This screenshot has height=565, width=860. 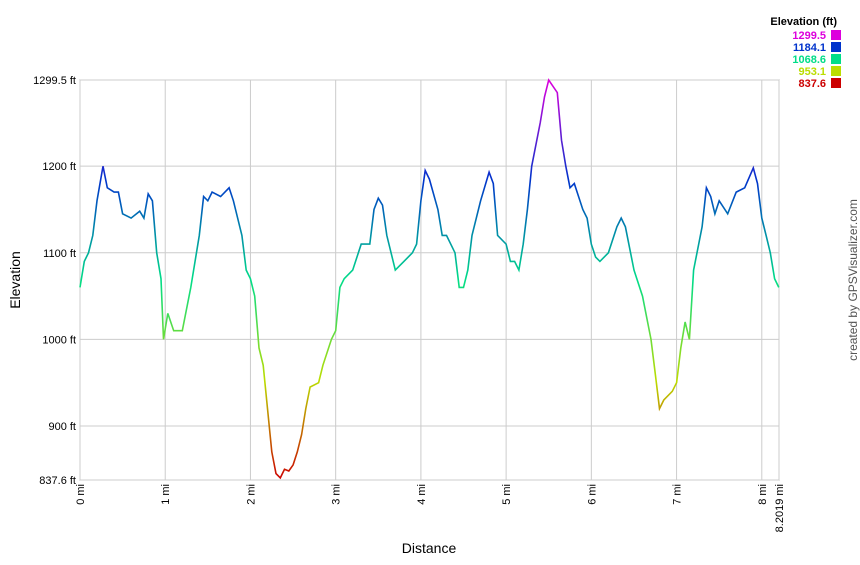 I want to click on x-tick-label: 0 mi, so click(x=81, y=494).